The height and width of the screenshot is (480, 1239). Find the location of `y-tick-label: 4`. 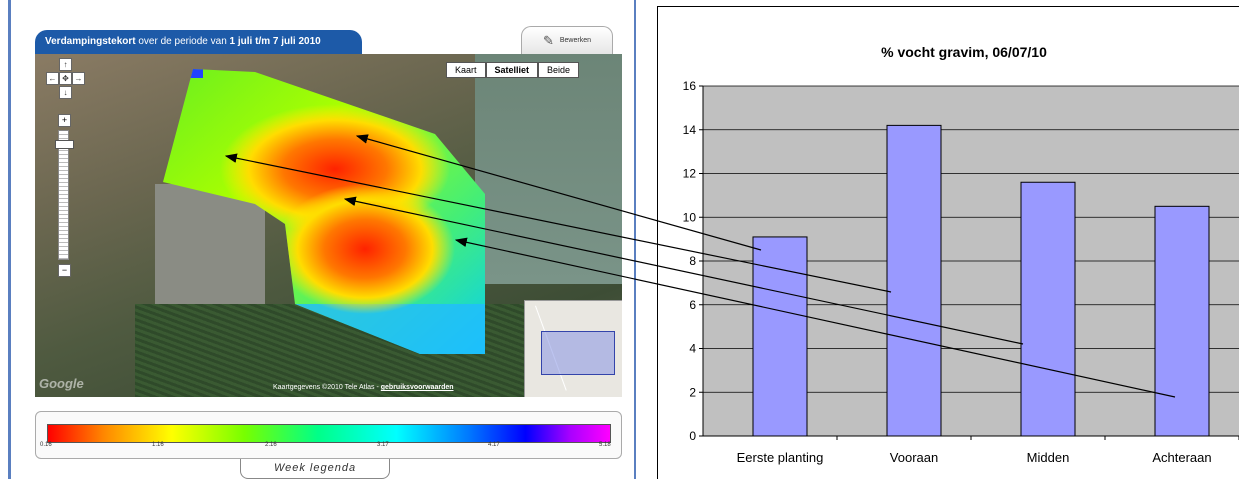

y-tick-label: 4 is located at coordinates (692, 349).